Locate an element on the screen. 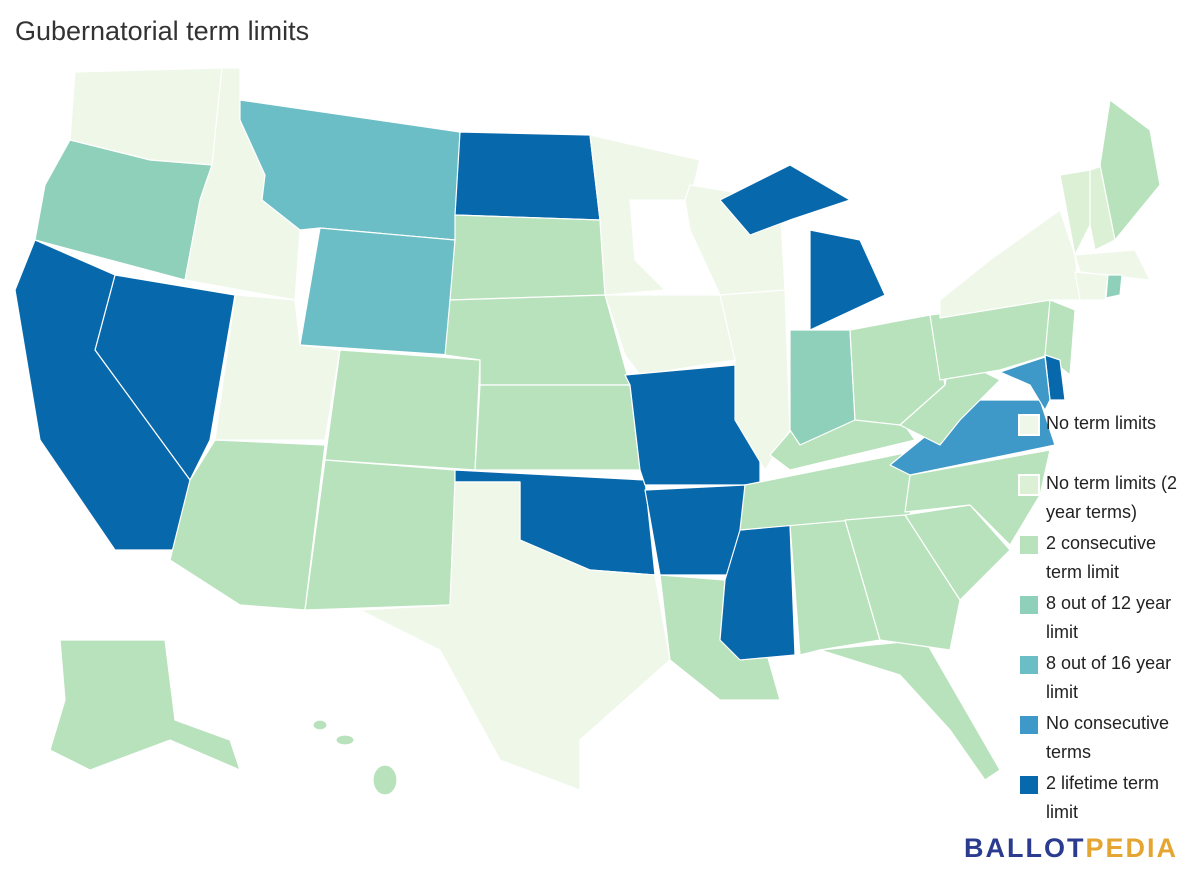 This screenshot has height=880, width=1200. legend-label: 8 out of 12 year limit is located at coordinates (1109, 617).